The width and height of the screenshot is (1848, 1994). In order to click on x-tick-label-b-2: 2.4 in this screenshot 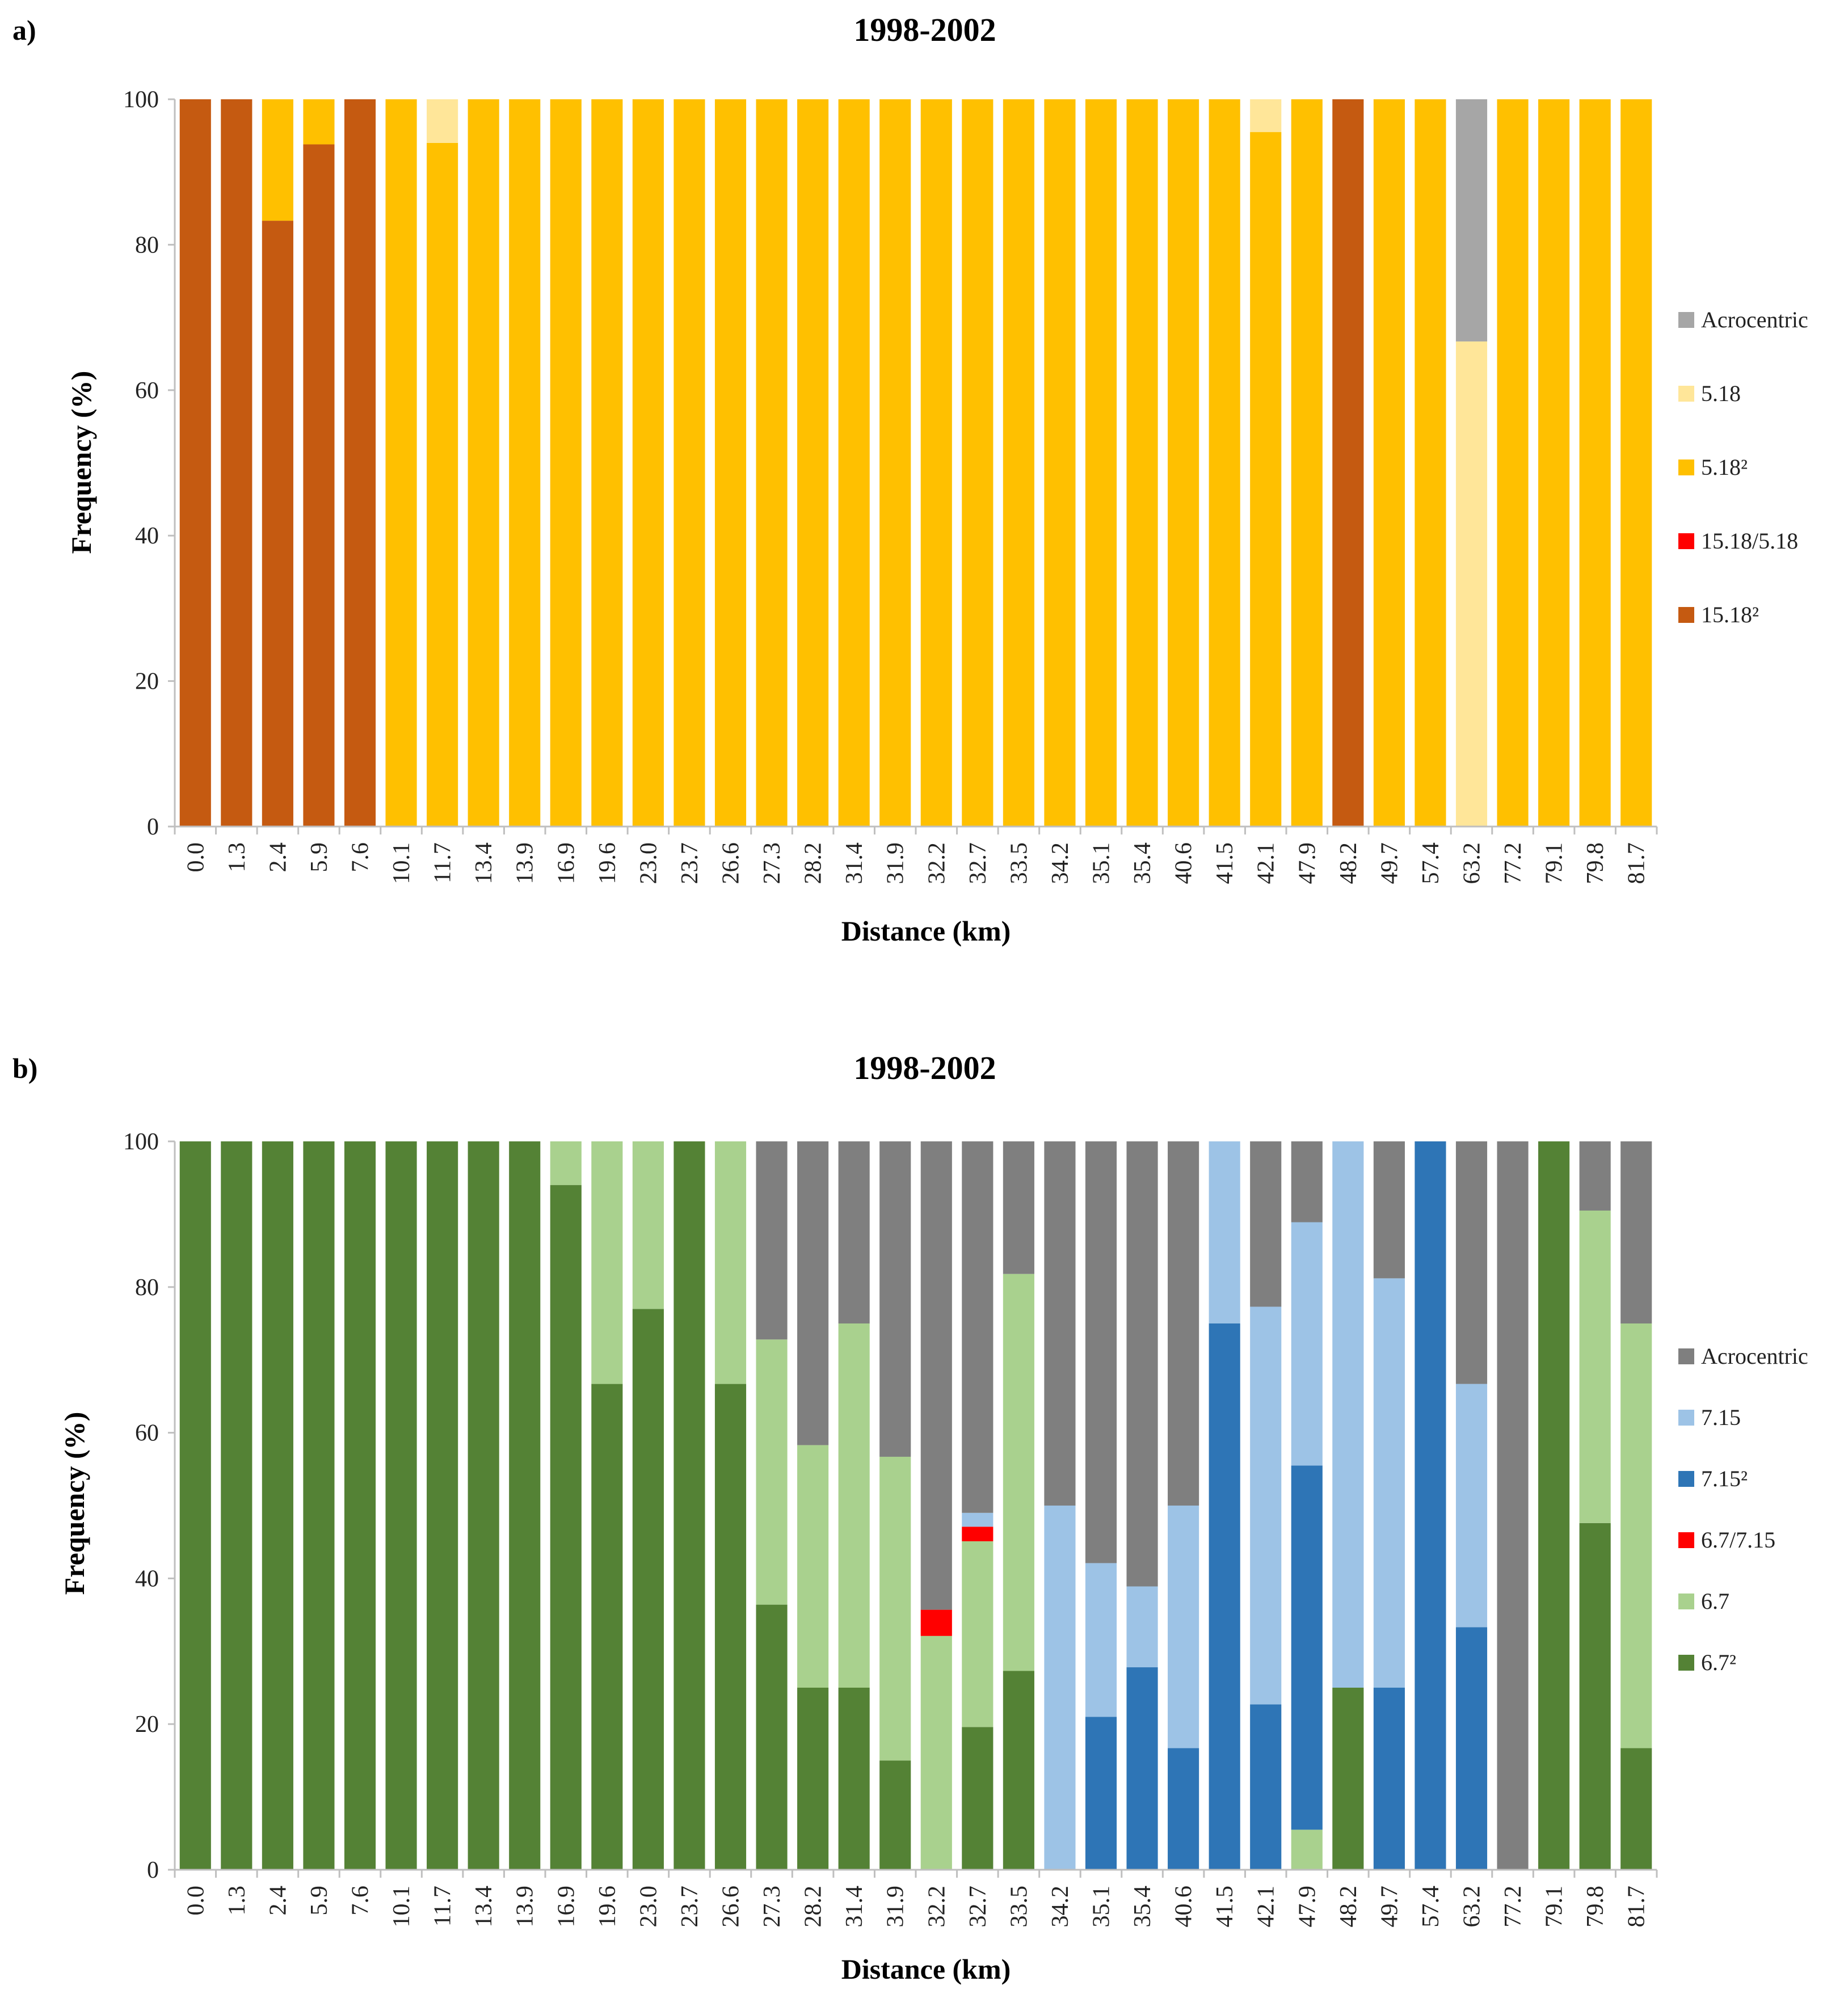, I will do `click(278, 1901)`.